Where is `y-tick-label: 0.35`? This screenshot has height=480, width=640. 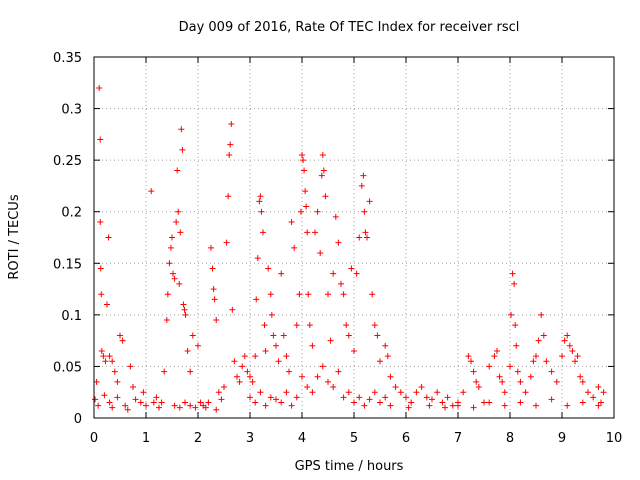
y-tick-label: 0.35 is located at coordinates (67, 58).